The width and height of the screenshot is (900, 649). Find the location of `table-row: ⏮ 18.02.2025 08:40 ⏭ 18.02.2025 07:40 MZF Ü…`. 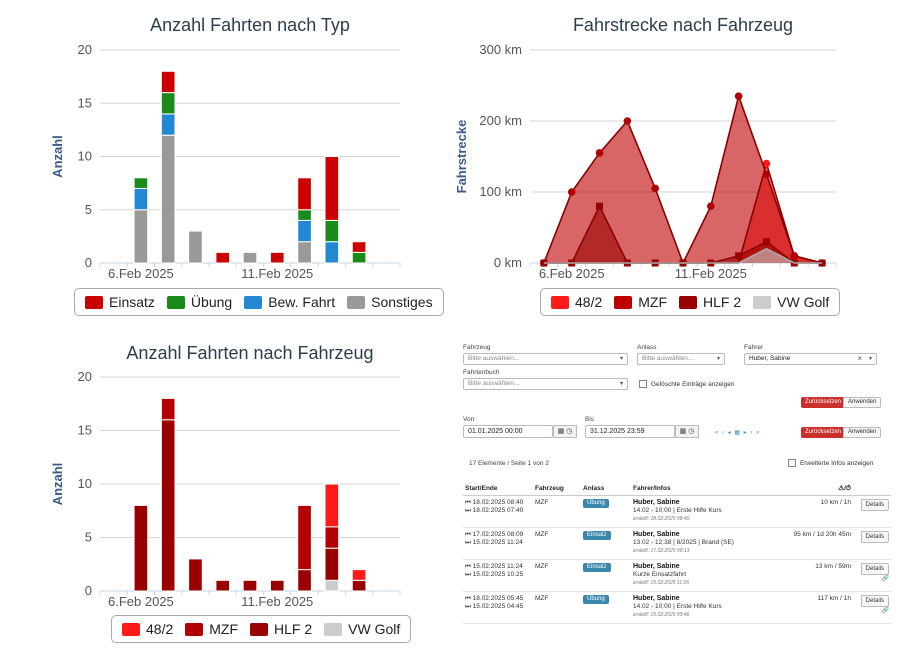

table-row: ⏮ 18.02.2025 08:40 ⏭ 18.02.2025 07:40 MZF Ü… is located at coordinates (677, 511).